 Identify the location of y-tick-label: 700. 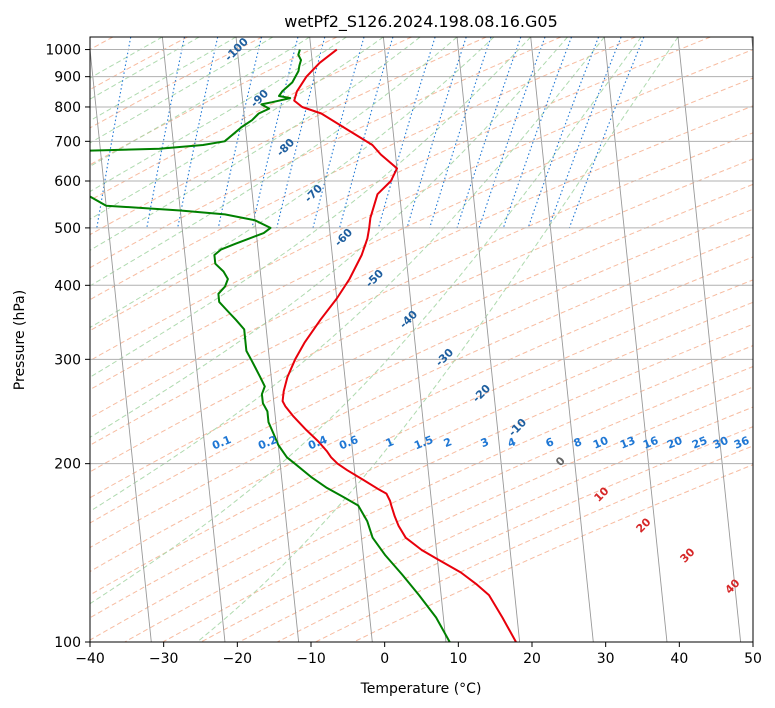
(67, 142).